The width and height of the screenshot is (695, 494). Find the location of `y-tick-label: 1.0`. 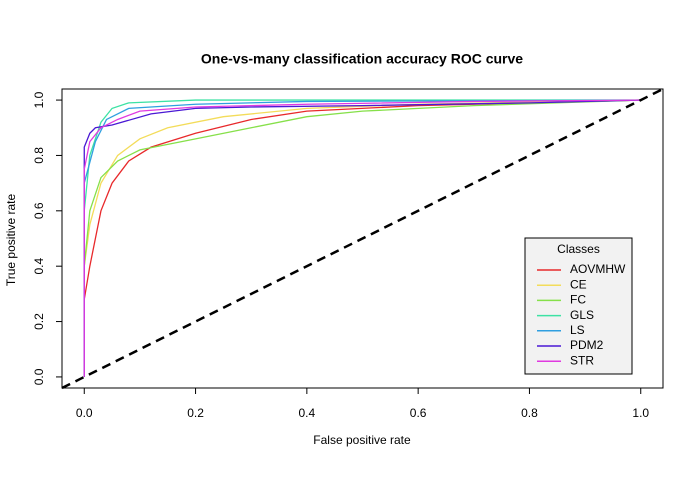

y-tick-label: 1.0 is located at coordinates (39, 99).